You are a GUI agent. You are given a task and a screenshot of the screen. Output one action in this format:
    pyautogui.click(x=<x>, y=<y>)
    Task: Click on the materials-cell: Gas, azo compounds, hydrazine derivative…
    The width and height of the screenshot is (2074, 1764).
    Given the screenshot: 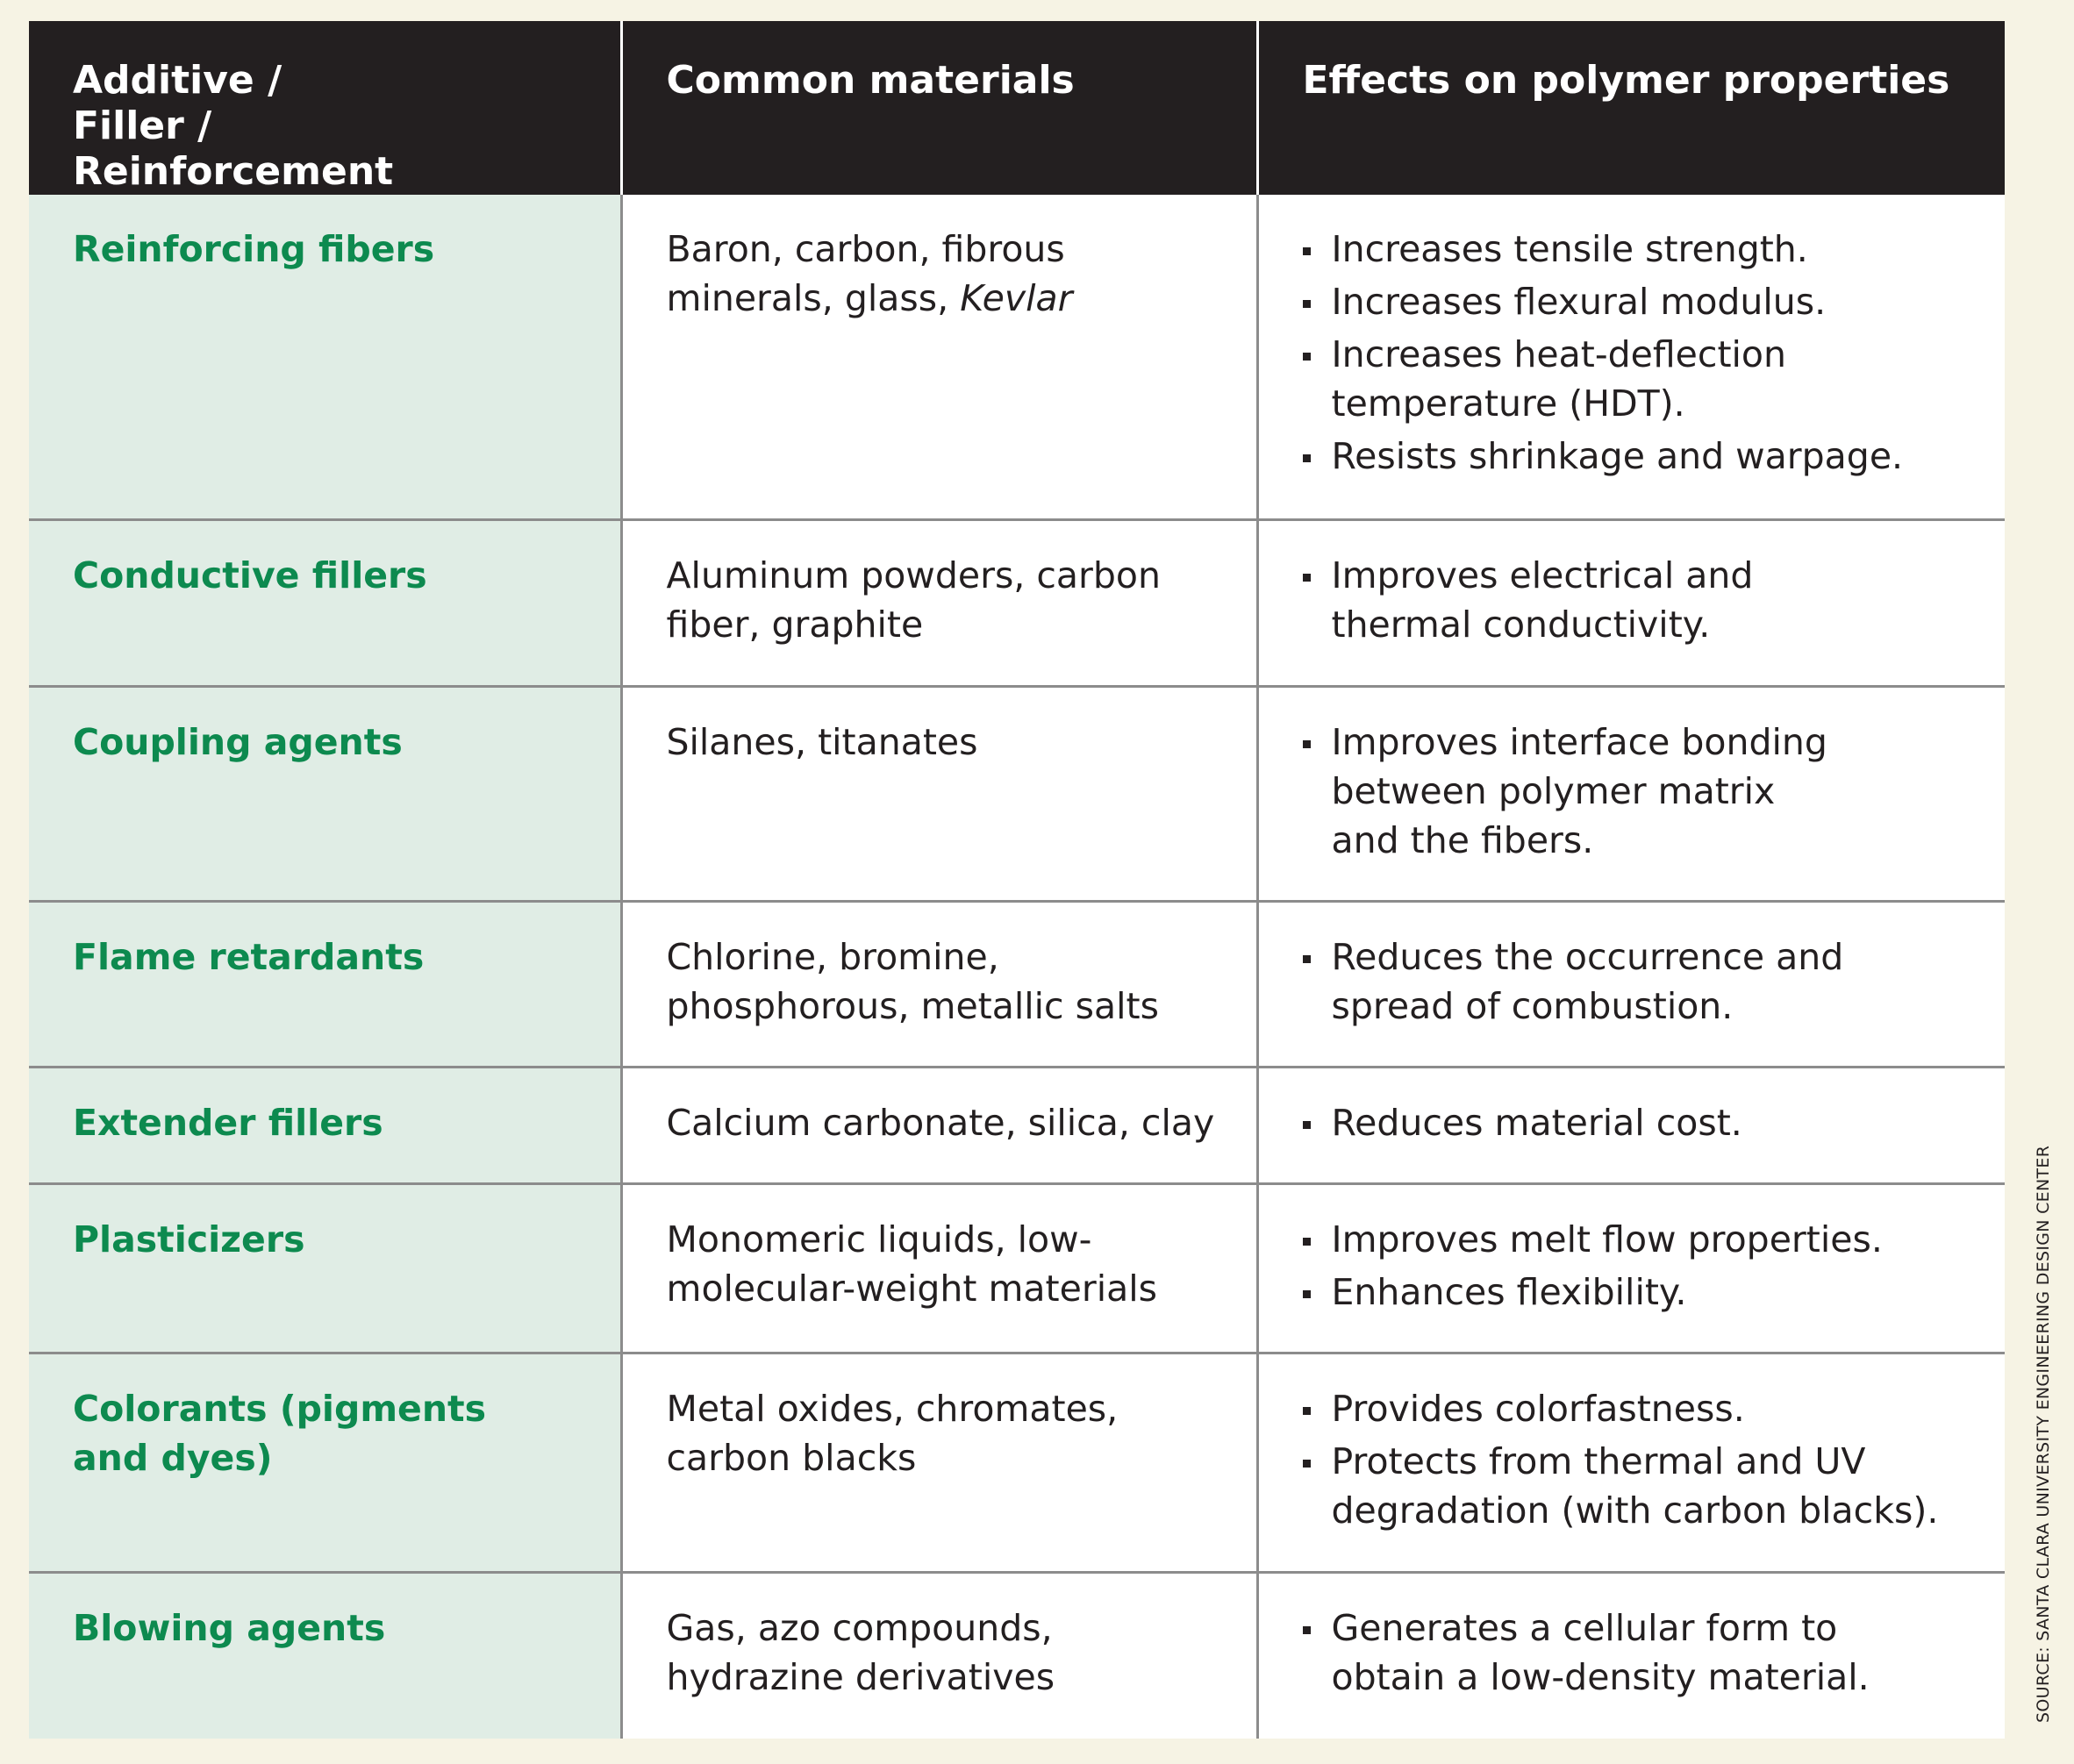 What is the action you would take?
    pyautogui.click(x=938, y=1654)
    